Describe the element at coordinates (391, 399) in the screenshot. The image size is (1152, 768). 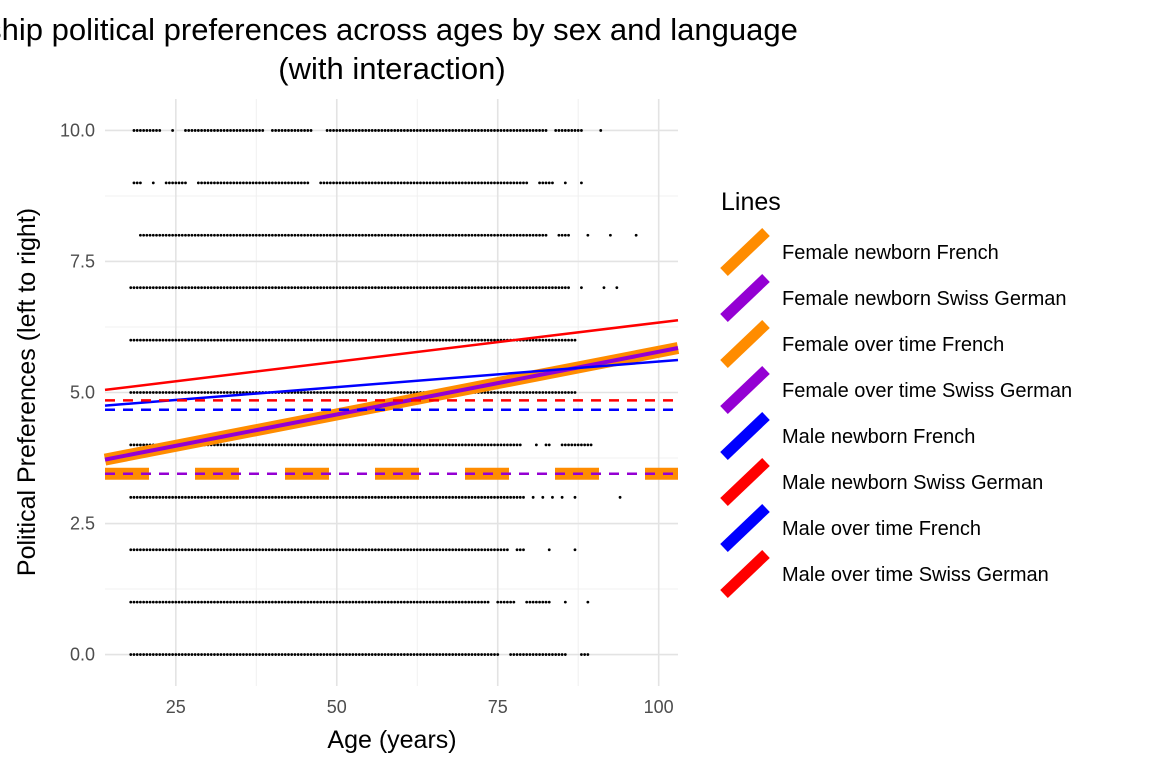
I see `series-lines` at that location.